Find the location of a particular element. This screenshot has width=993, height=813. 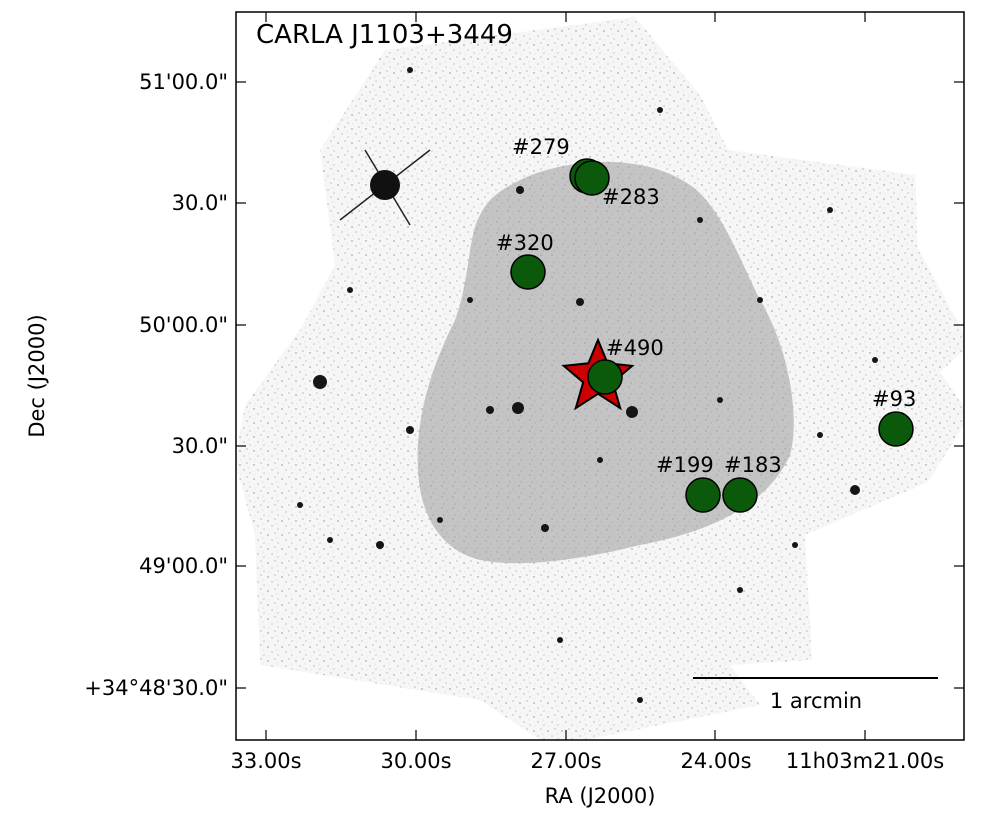

x-tick-label: 30.00s is located at coordinates (415, 761).